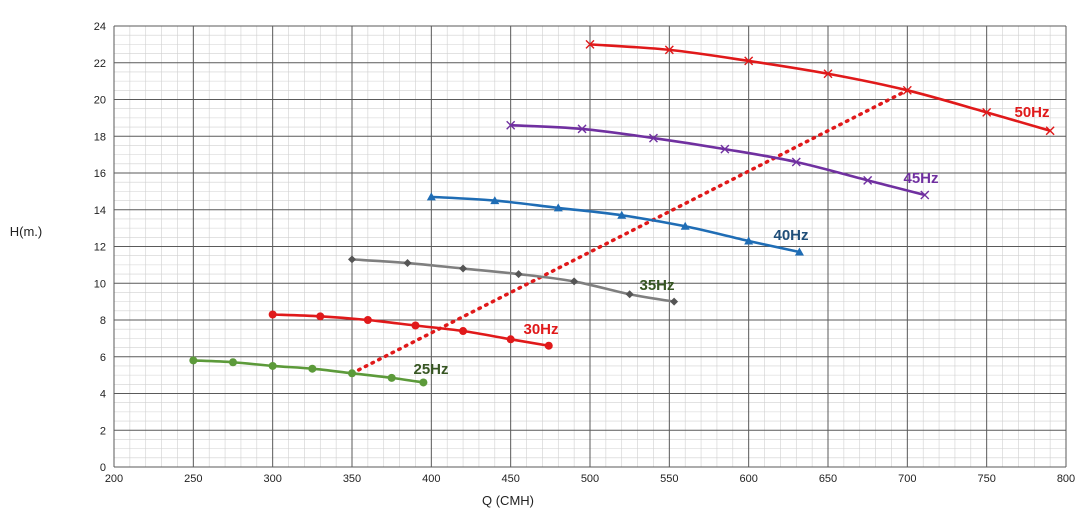  Describe the element at coordinates (615, 224) in the screenshot. I see `series-line-40hz` at that location.